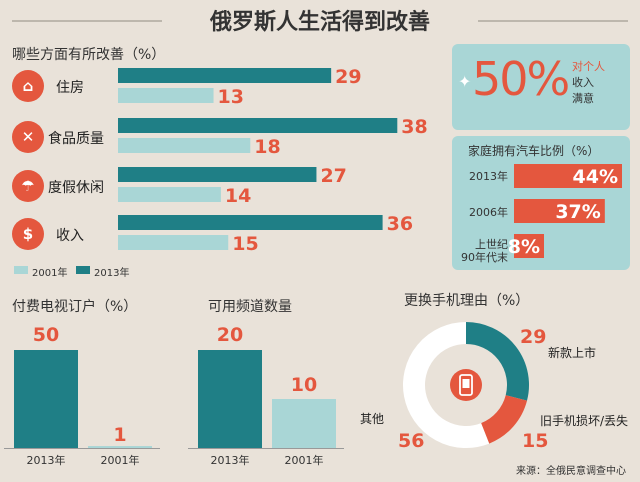  Describe the element at coordinates (577, 212) in the screenshot. I see `car-bar-label-1: 37%` at that location.